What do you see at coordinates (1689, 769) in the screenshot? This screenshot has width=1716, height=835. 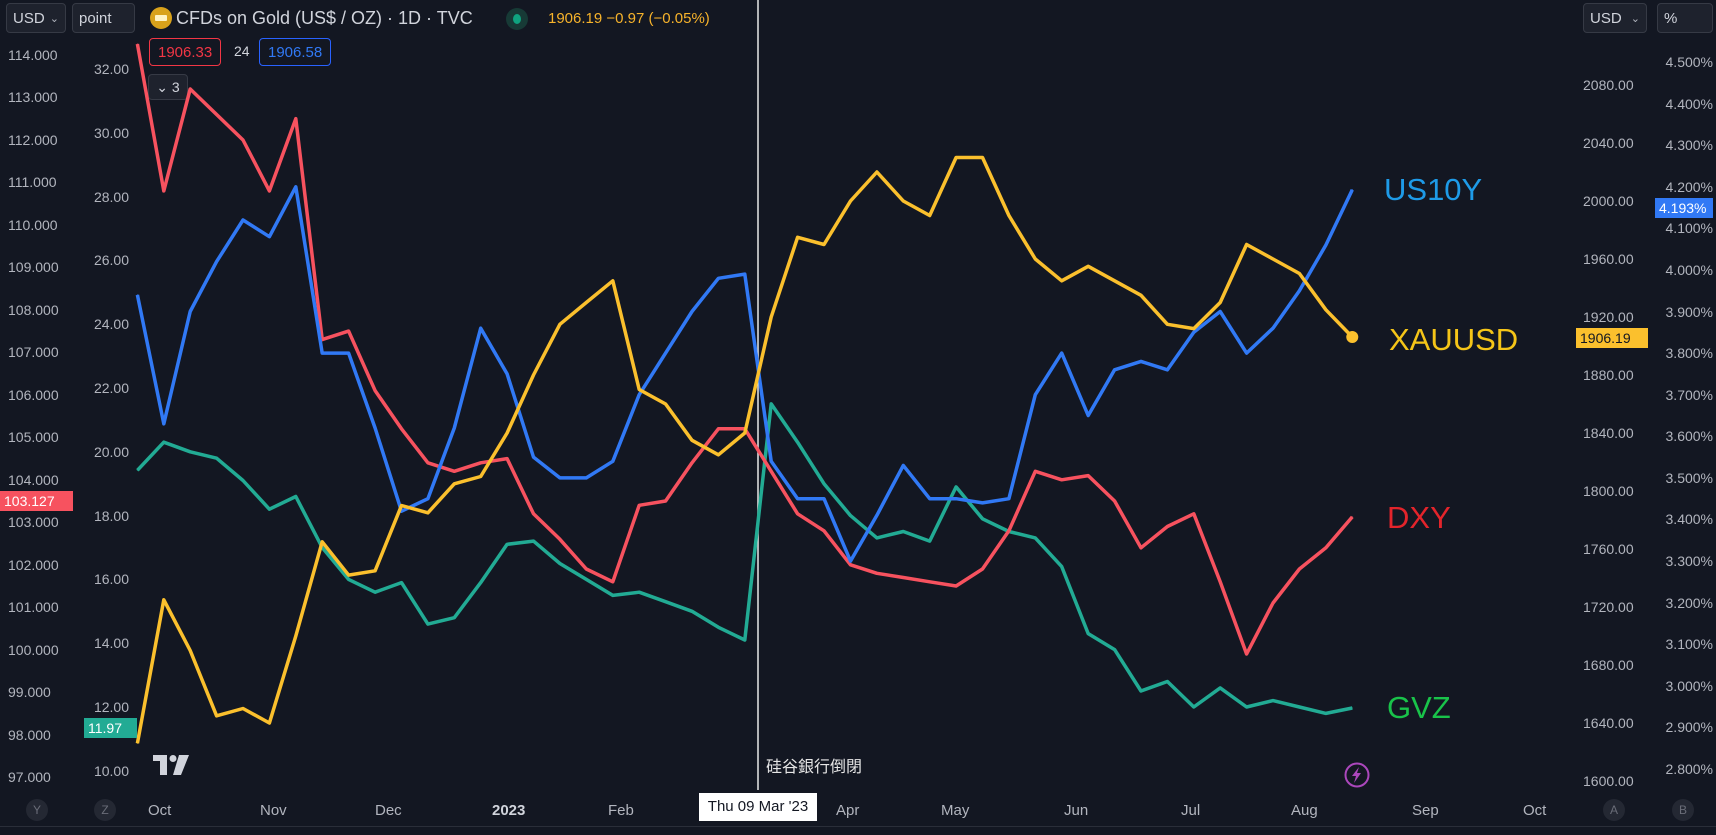 I see `right-percent-tick-label: 2.800%` at bounding box center [1689, 769].